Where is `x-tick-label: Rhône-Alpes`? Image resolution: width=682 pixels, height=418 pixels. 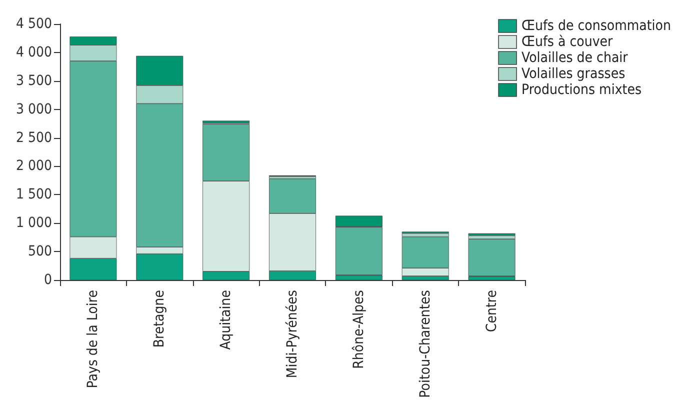
x-tick-label: Rhône-Alpes is located at coordinates (358, 329).